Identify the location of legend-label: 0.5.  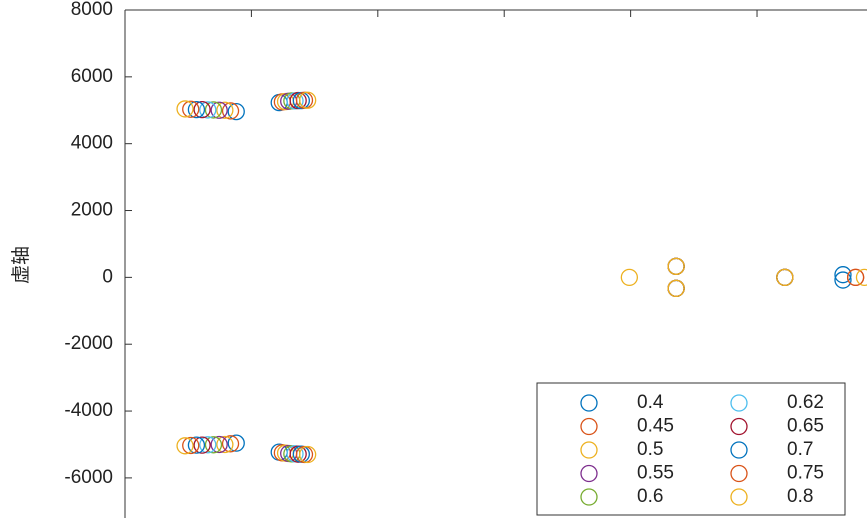
(650, 449).